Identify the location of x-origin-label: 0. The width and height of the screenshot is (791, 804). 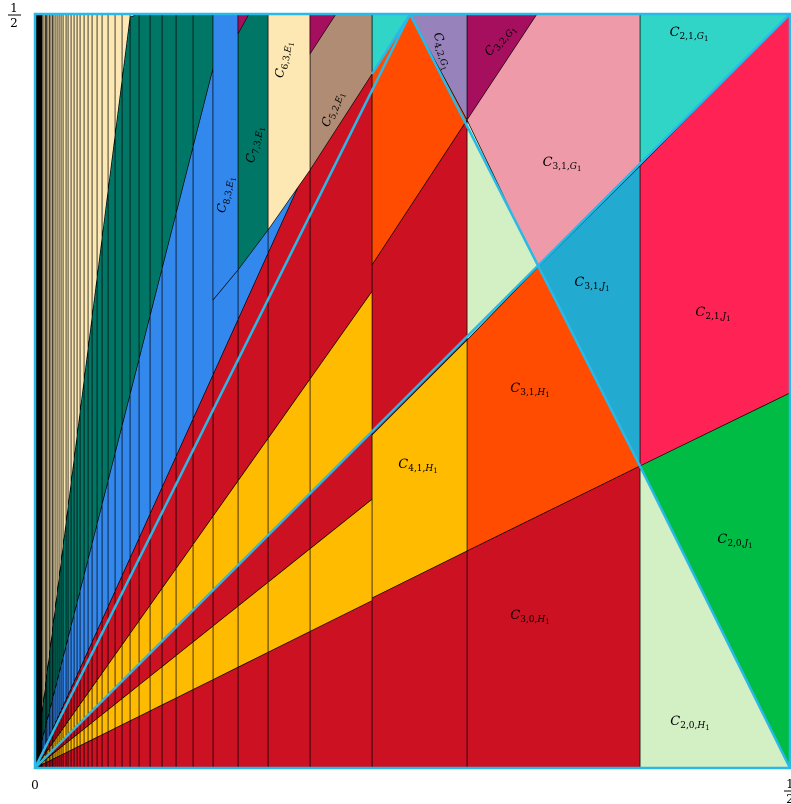
(35, 785).